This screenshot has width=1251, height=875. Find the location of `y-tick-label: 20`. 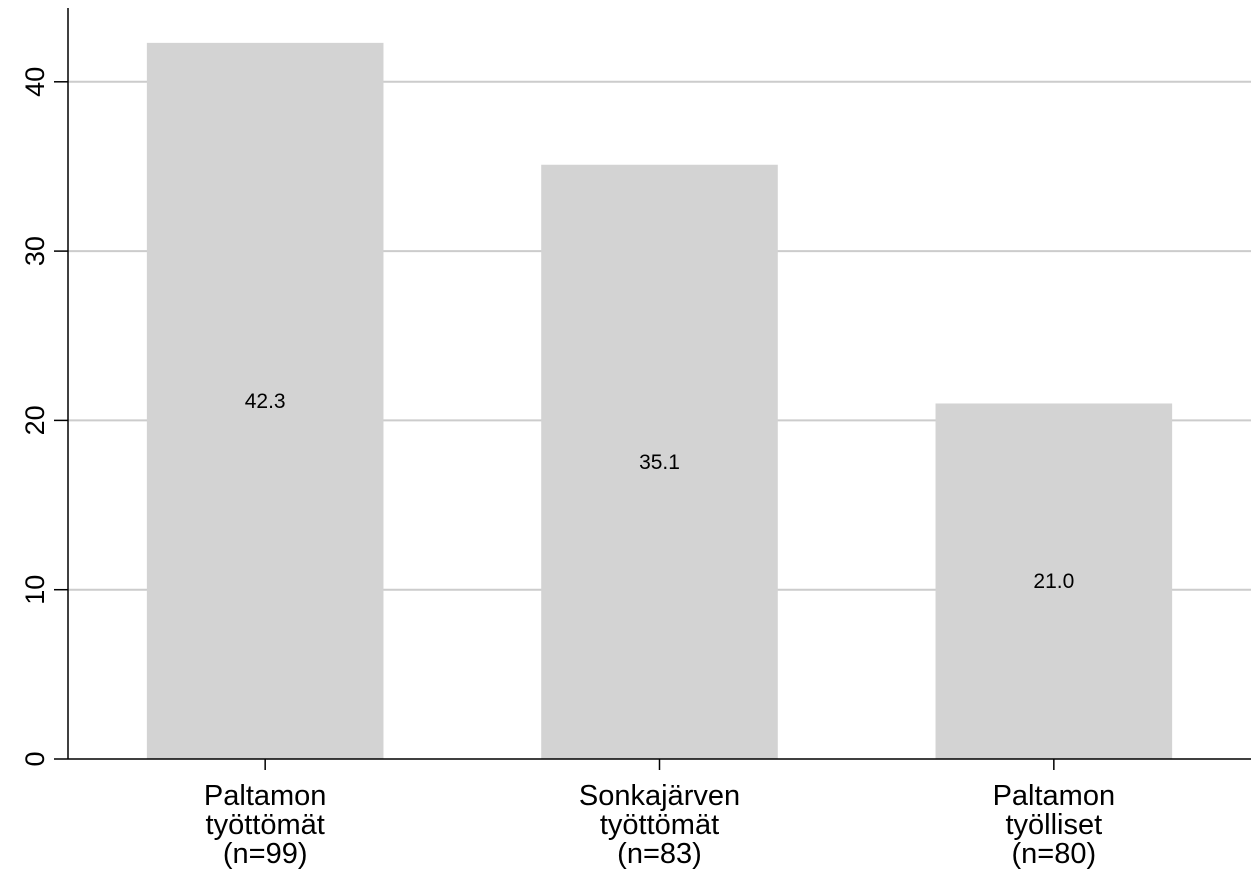

y-tick-label: 20 is located at coordinates (35, 420).